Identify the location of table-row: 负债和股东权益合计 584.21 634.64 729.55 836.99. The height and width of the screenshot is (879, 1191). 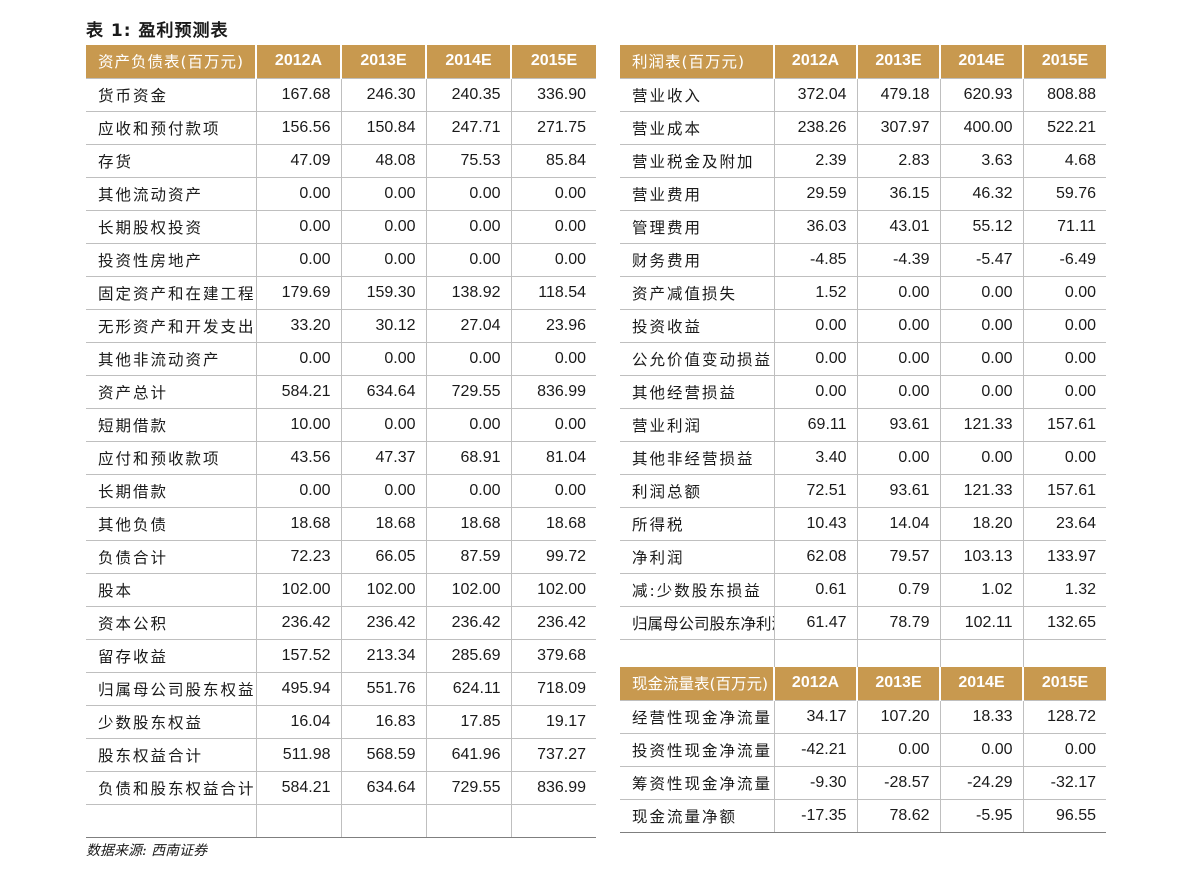
(341, 788).